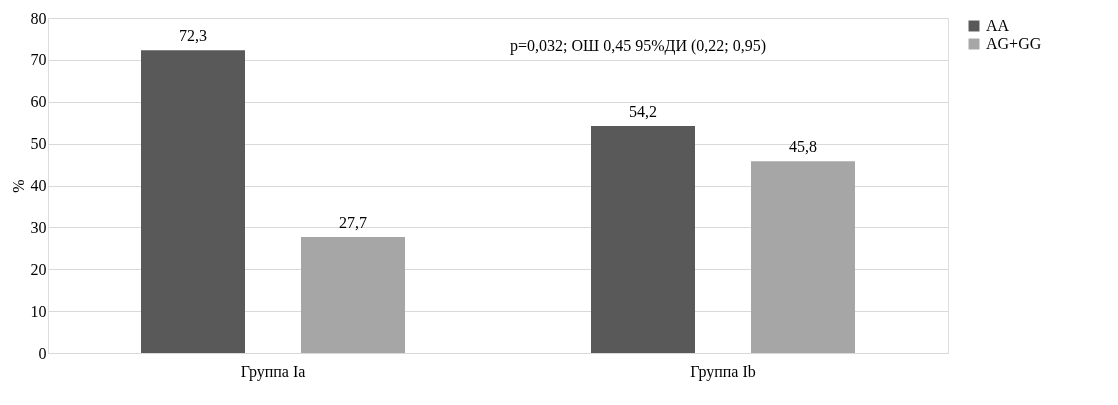 The width and height of the screenshot is (1118, 405). Describe the element at coordinates (18, 186) in the screenshot. I see `y-axis-title: %` at that location.